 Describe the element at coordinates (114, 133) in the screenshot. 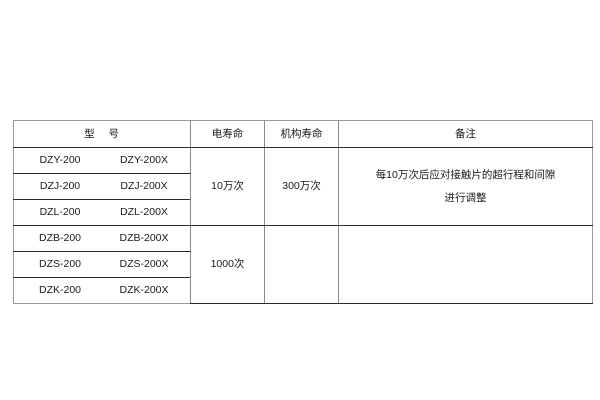

I see `header-model-suffix: 号` at that location.